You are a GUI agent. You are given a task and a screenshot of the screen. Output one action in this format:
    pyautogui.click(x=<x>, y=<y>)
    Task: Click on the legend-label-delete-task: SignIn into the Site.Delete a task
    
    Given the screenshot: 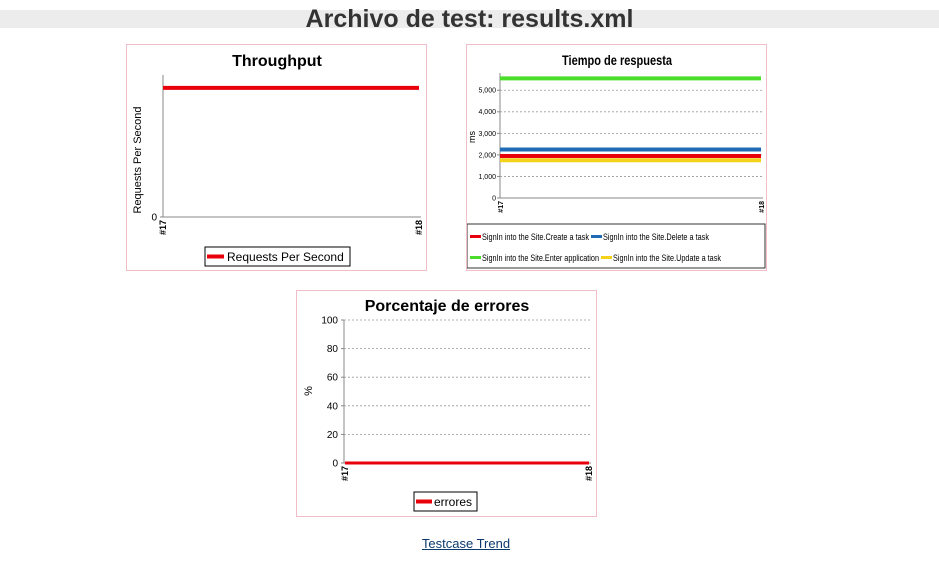 What is the action you would take?
    pyautogui.click(x=656, y=237)
    